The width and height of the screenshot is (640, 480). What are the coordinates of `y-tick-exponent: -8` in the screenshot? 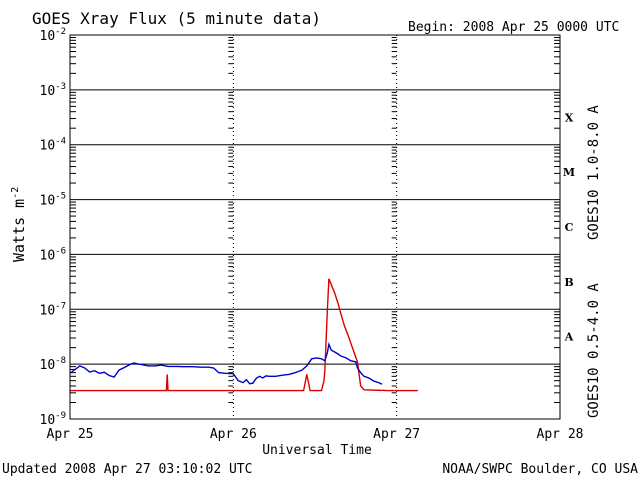 It's located at (60, 361).